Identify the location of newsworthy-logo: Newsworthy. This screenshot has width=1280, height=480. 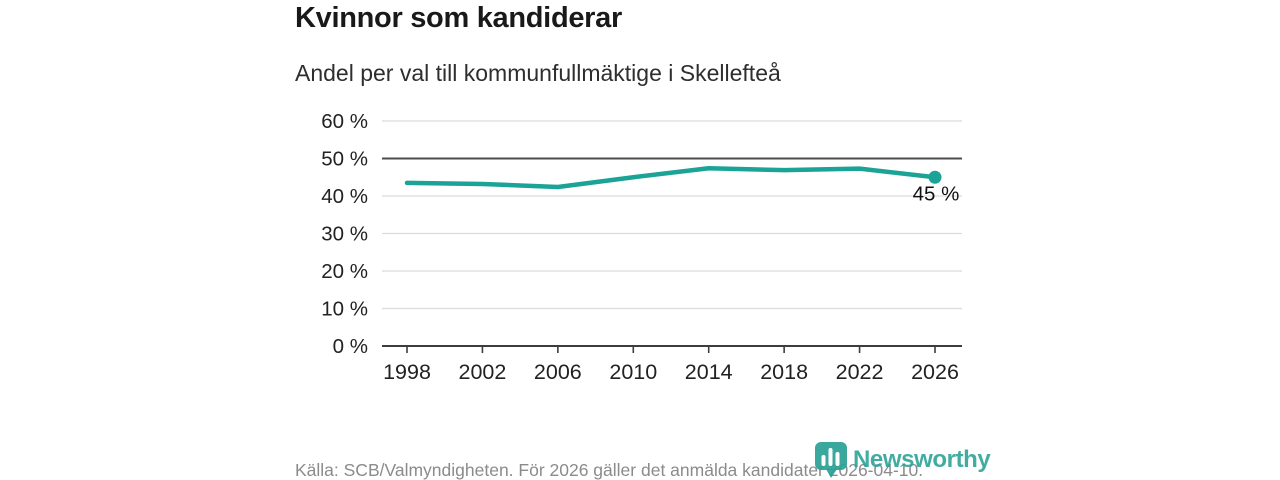
(902, 460).